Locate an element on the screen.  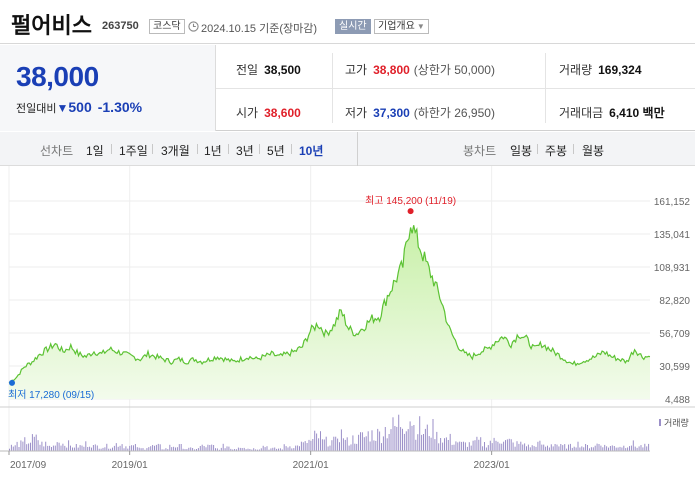
market-badge: 코스닥 is located at coordinates (167, 26).